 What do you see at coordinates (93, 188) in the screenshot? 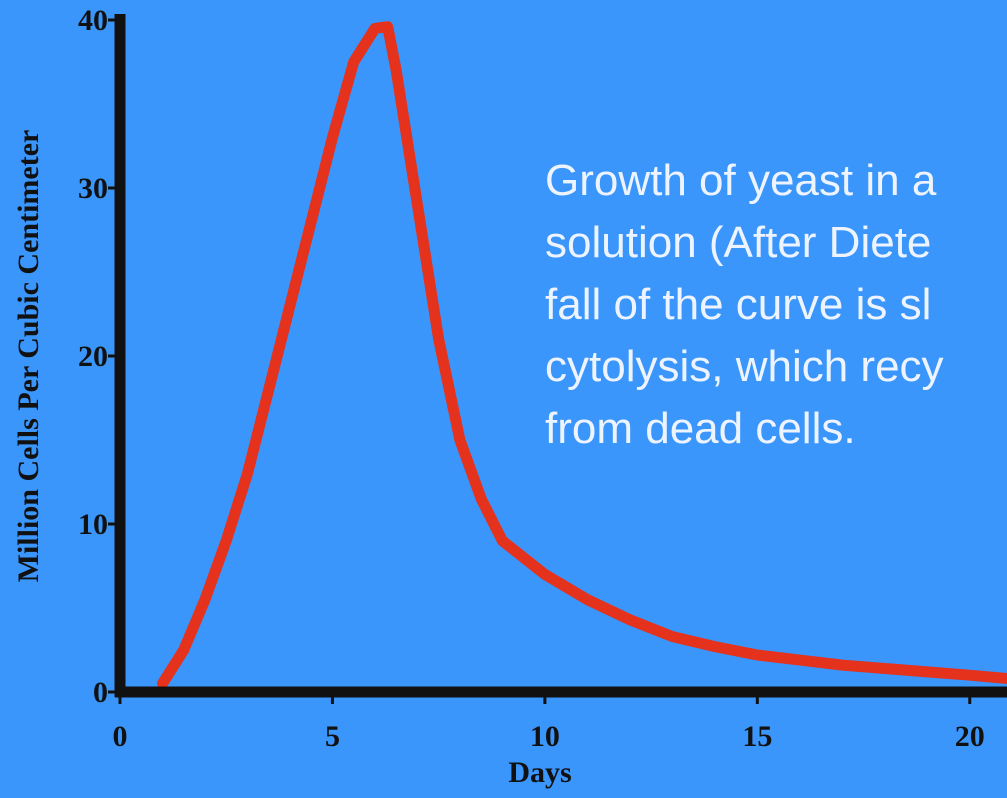
I see `y-tick-label: 30` at bounding box center [93, 188].